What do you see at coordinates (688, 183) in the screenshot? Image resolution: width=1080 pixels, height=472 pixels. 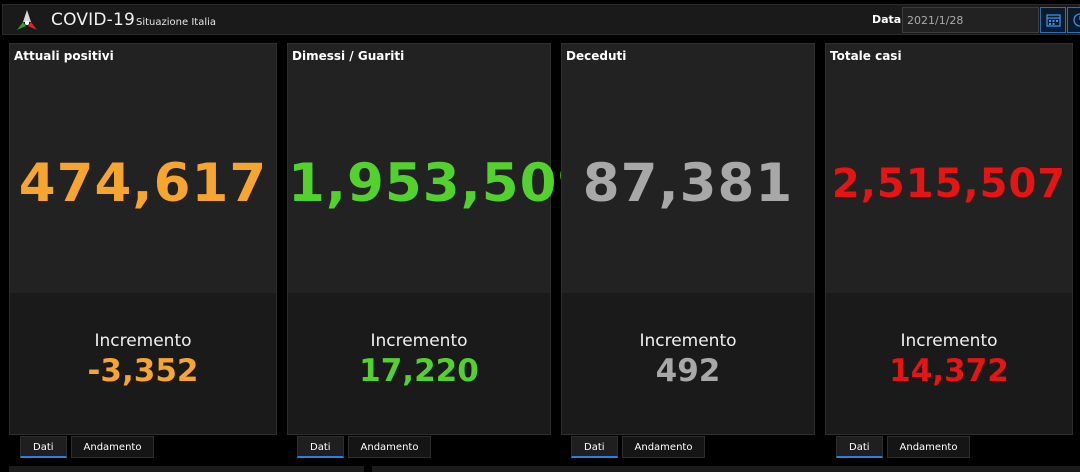 I see `panel-value: 87,381` at bounding box center [688, 183].